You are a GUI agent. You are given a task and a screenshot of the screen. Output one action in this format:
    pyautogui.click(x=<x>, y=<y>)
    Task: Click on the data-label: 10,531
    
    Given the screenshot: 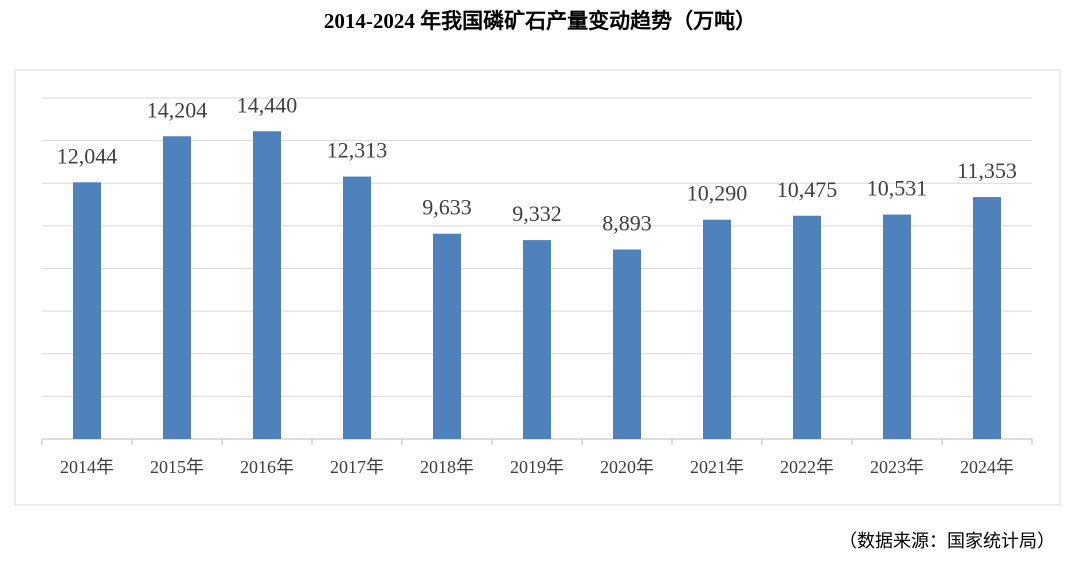 What is the action you would take?
    pyautogui.click(x=897, y=188)
    